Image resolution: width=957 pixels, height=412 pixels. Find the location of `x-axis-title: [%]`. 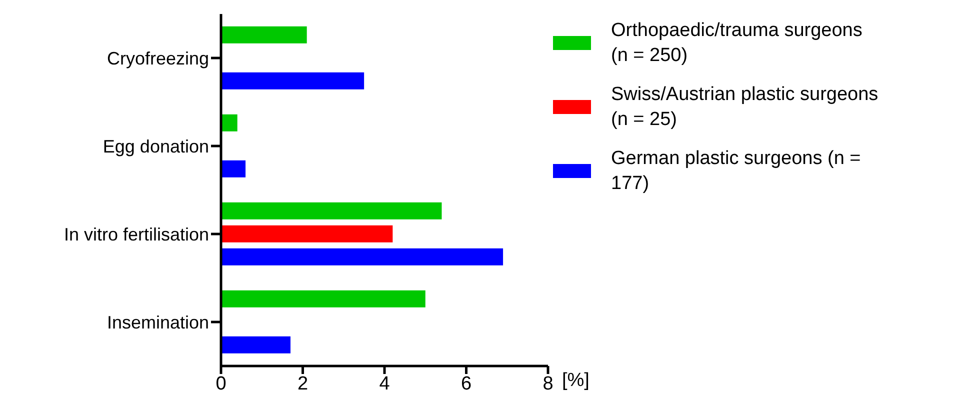

x-axis-title: [%] is located at coordinates (576, 381).